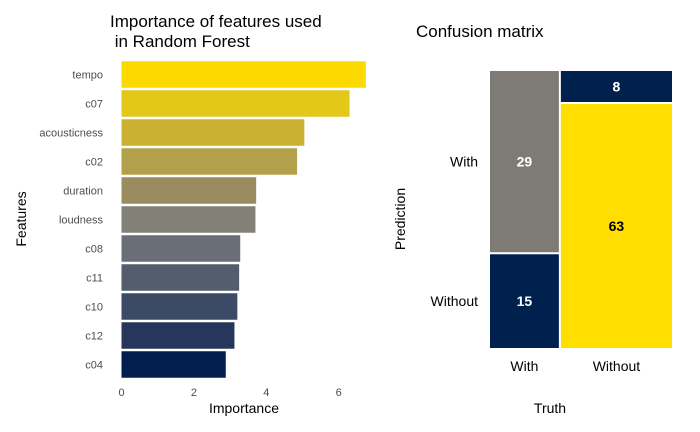 The height and width of the screenshot is (432, 700). What do you see at coordinates (480, 31) in the screenshot?
I see `confusion-matrix-title: Confusion matrix` at bounding box center [480, 31].